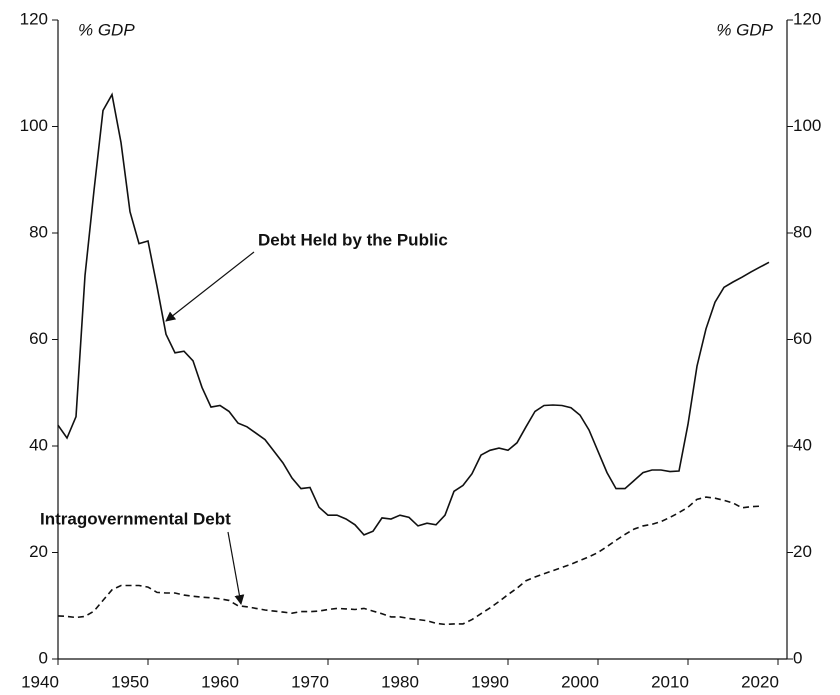 Image resolution: width=840 pixels, height=695 pixels. Describe the element at coordinates (106, 29) in the screenshot. I see `y-axis-unit-left: % GDP` at that location.